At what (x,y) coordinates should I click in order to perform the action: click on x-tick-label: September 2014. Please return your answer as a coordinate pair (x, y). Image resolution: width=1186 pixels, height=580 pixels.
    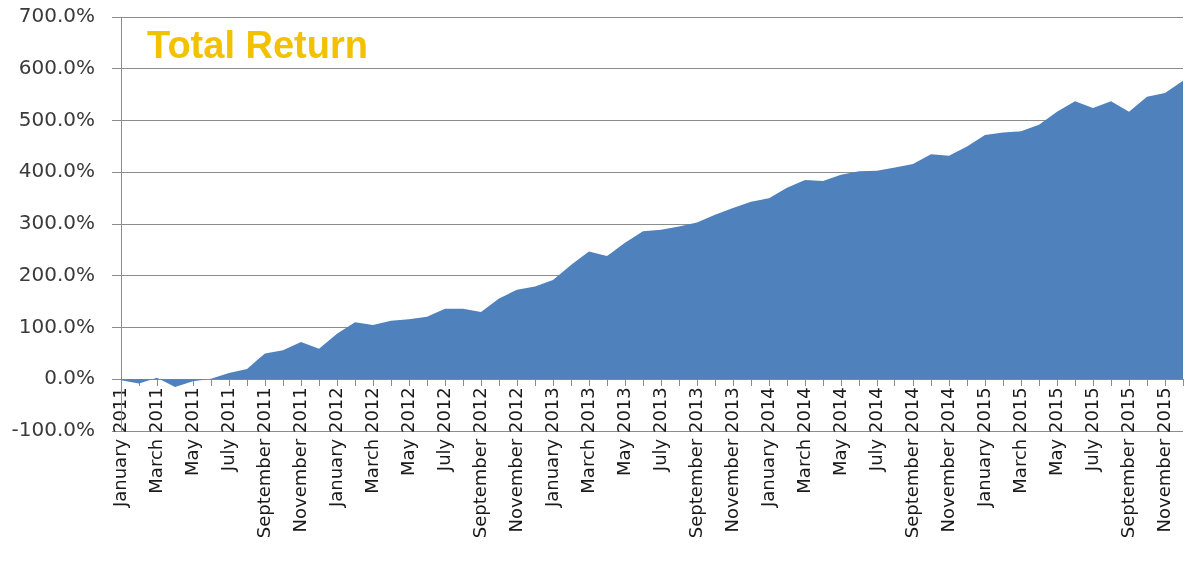
    Looking at the image, I should click on (911, 463).